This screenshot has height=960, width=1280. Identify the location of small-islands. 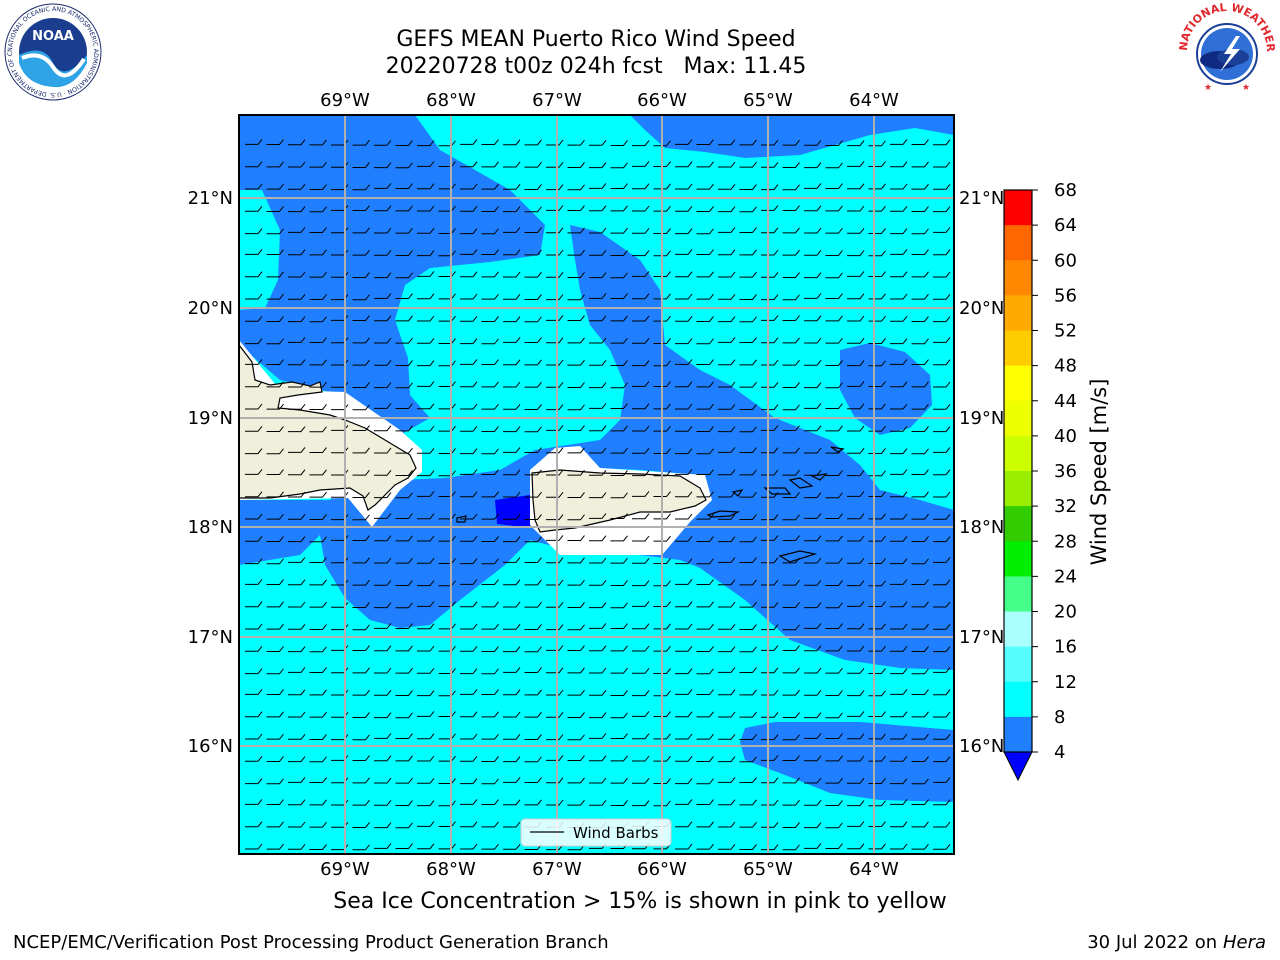
(650, 504).